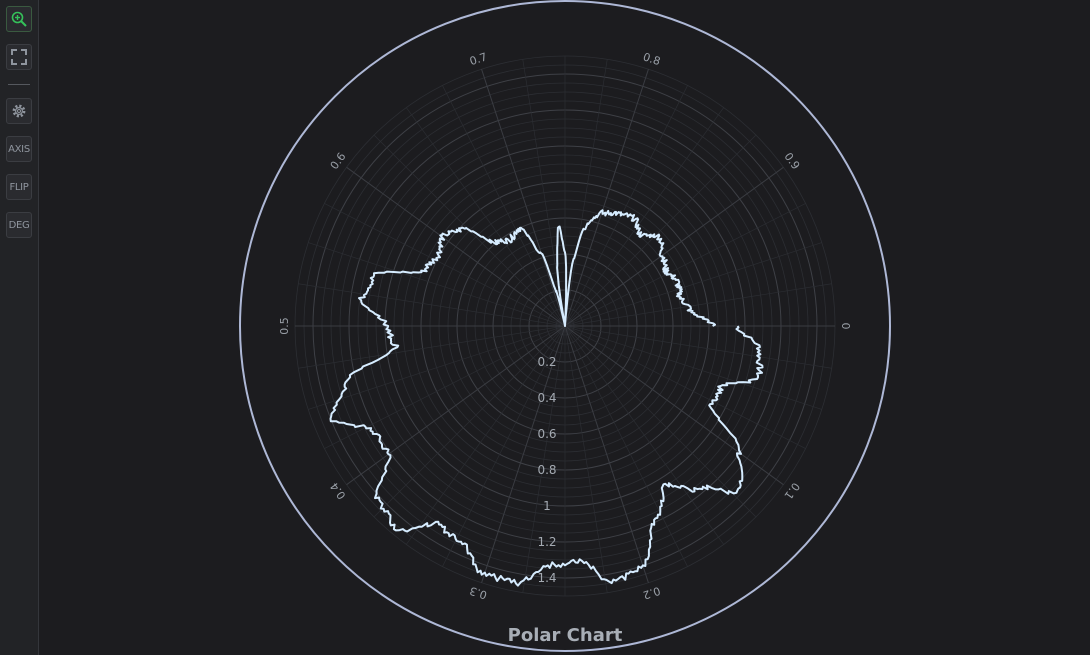  What do you see at coordinates (478, 59) in the screenshot?
I see `angular-tick-label: 0.7` at bounding box center [478, 59].